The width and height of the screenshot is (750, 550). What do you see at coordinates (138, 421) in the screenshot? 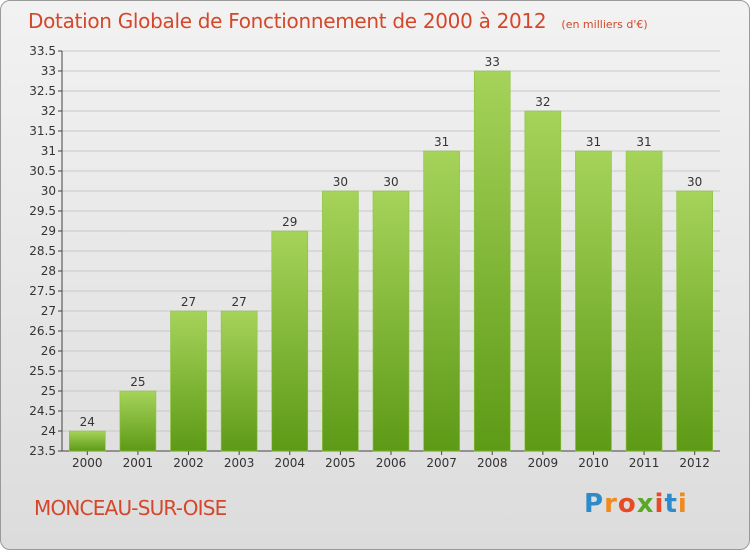
I see `bar-2001` at bounding box center [138, 421].